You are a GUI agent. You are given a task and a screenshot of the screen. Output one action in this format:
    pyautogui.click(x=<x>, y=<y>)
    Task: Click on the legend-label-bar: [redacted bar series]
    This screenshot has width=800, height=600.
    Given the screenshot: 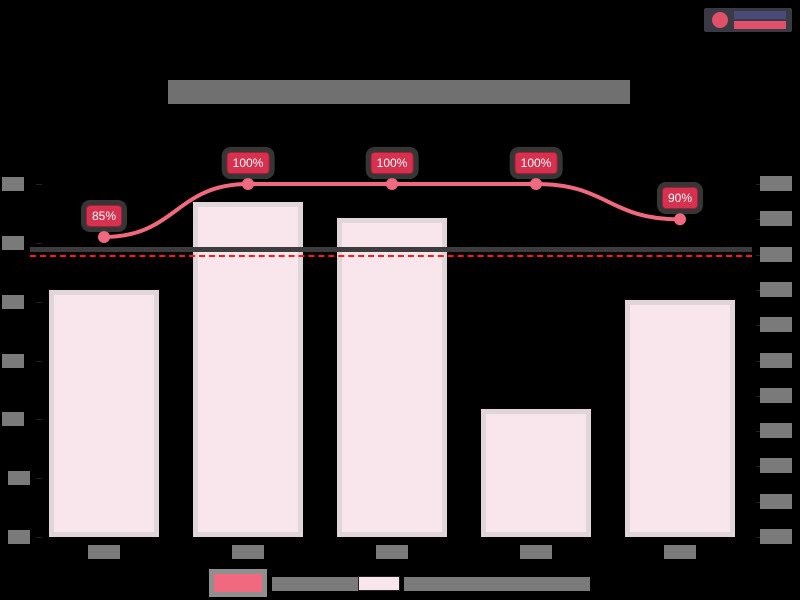 What is the action you would take?
    pyautogui.click(x=497, y=584)
    